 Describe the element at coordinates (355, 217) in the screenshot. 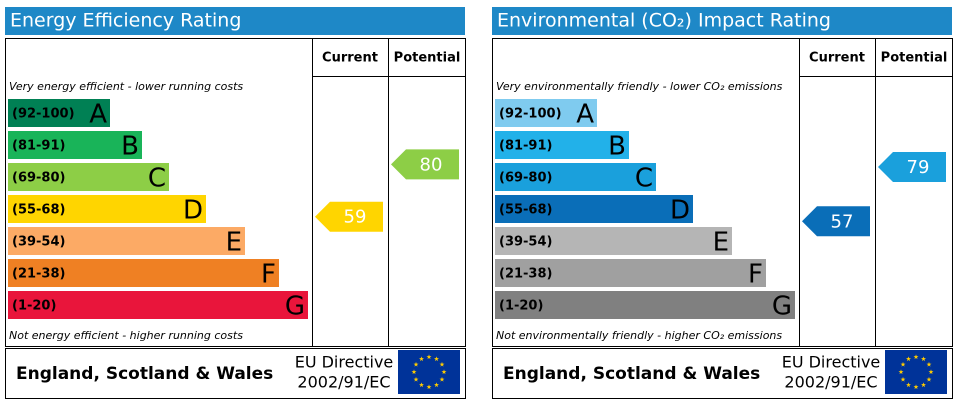

I see `rating-value: 59` at that location.